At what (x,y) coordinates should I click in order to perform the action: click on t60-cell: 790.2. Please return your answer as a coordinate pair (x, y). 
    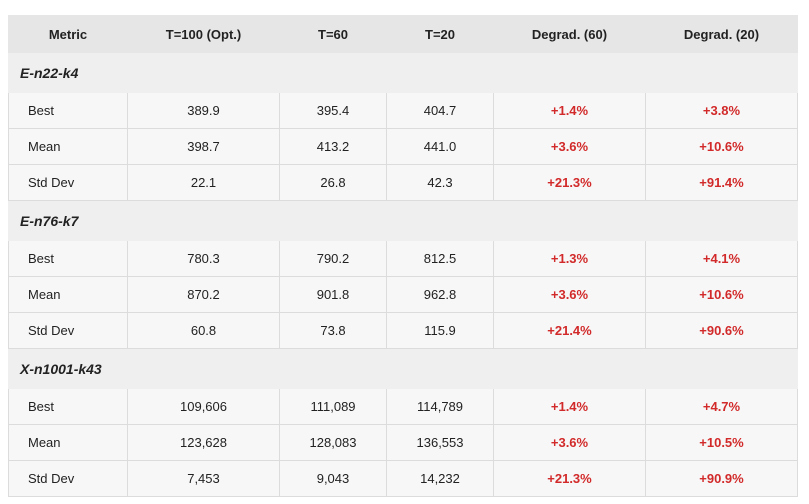
    Looking at the image, I should click on (333, 258).